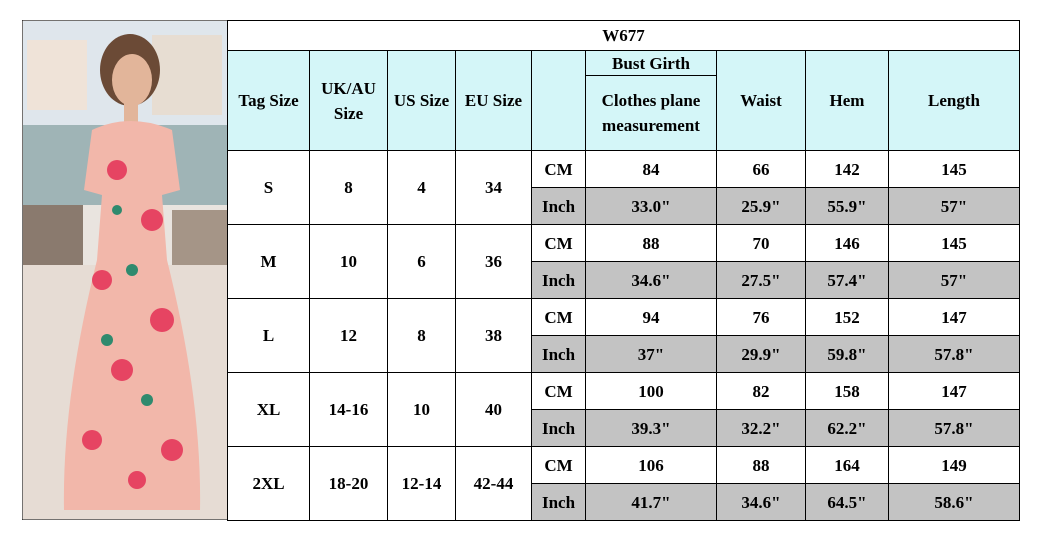  Describe the element at coordinates (651, 502) in the screenshot. I see `measure-cell: 41.7"` at that location.